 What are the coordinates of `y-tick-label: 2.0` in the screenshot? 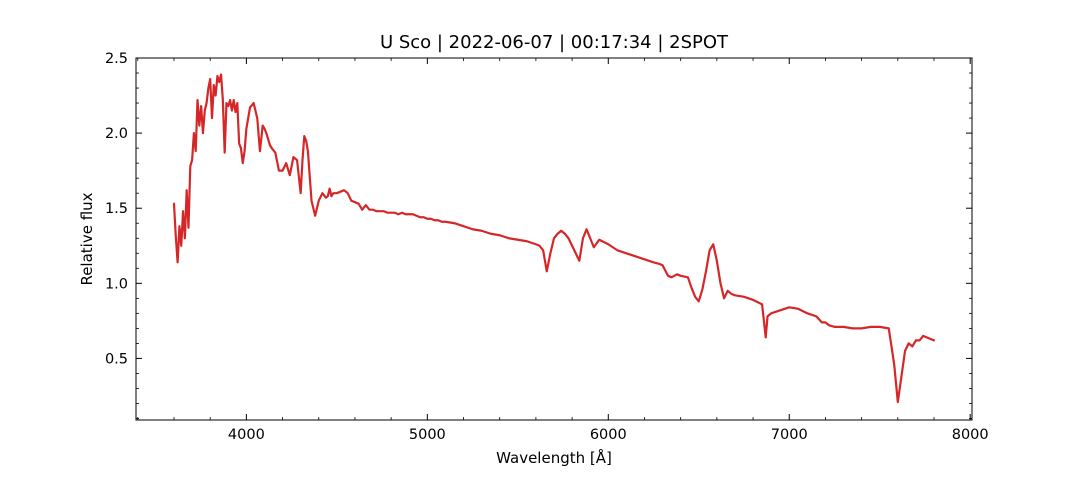 It's located at (116, 134).